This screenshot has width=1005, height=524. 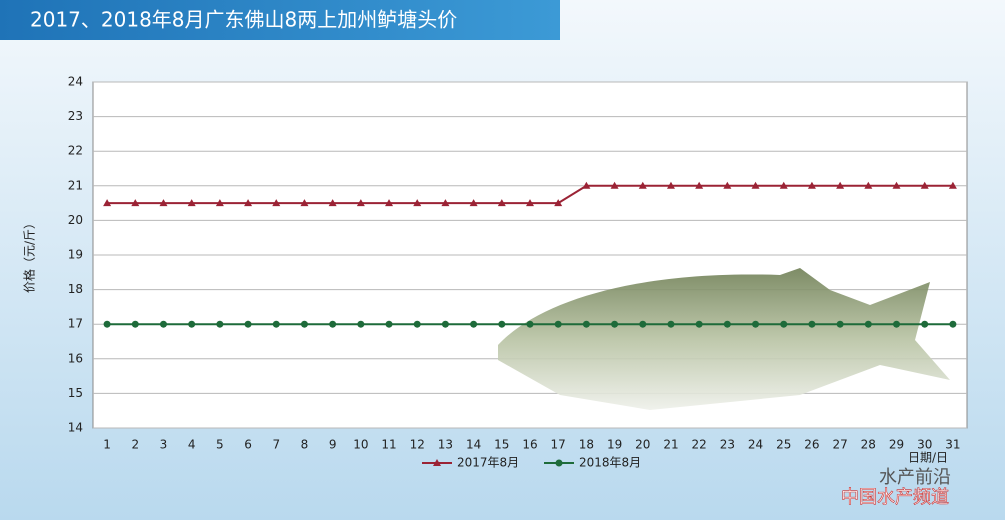 What do you see at coordinates (75, 82) in the screenshot?
I see `y-tick-label: 24` at bounding box center [75, 82].